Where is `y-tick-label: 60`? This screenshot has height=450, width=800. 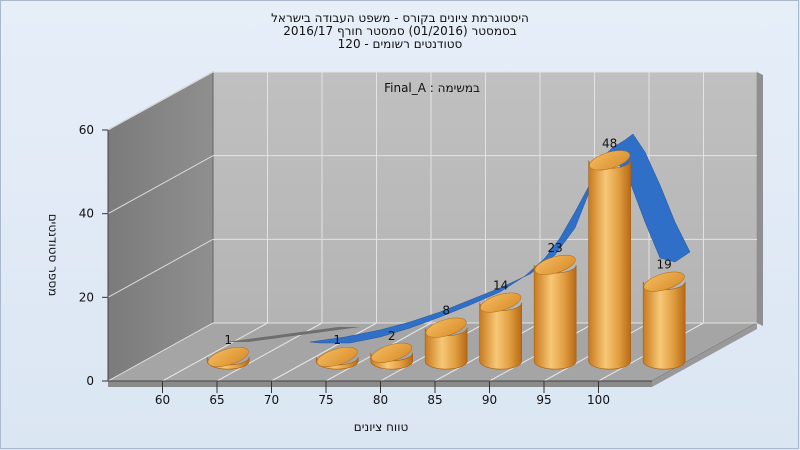 y-tick-label: 60 is located at coordinates (86, 130).